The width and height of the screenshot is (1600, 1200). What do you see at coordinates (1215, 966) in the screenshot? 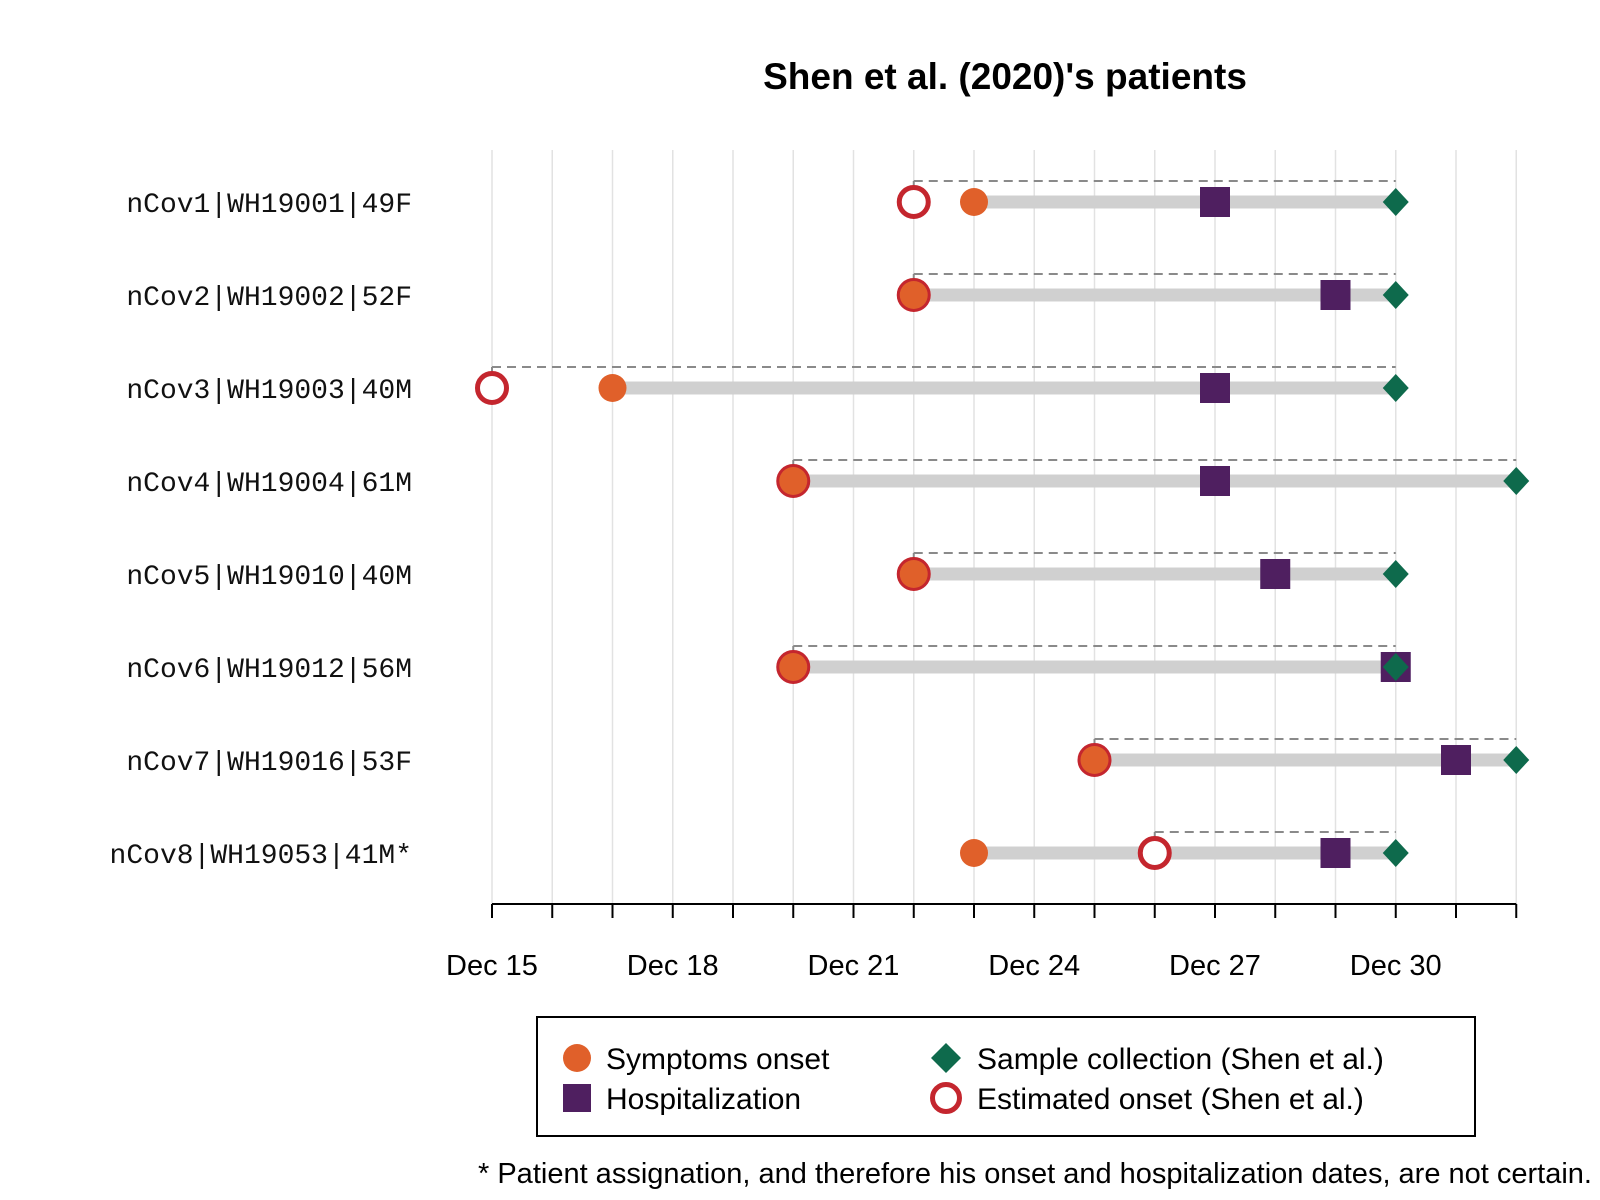
I see `x-tick-label: Dec 27` at bounding box center [1215, 966].